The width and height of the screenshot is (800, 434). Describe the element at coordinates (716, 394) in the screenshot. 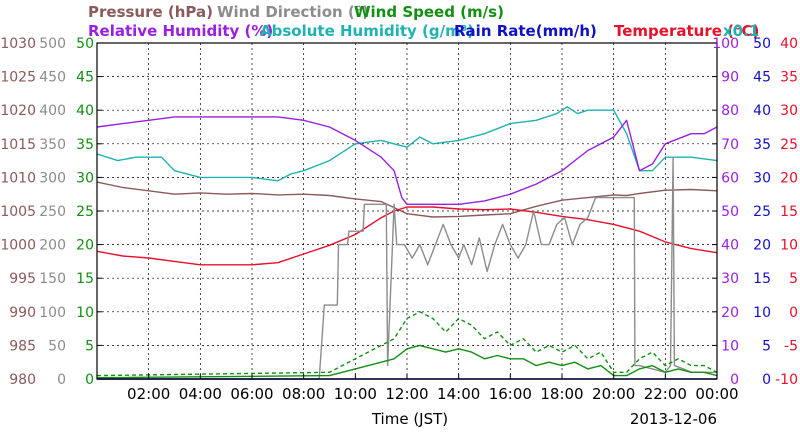

I see `x-tick-label: 00:00` at that location.